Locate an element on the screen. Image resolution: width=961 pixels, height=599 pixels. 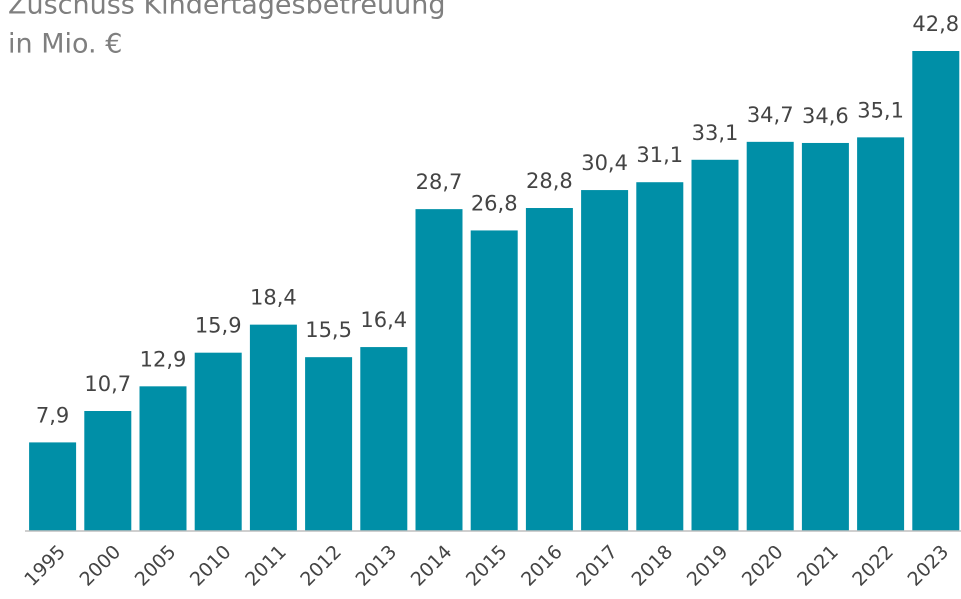
x-tick-label: 2019 is located at coordinates (708, 566).